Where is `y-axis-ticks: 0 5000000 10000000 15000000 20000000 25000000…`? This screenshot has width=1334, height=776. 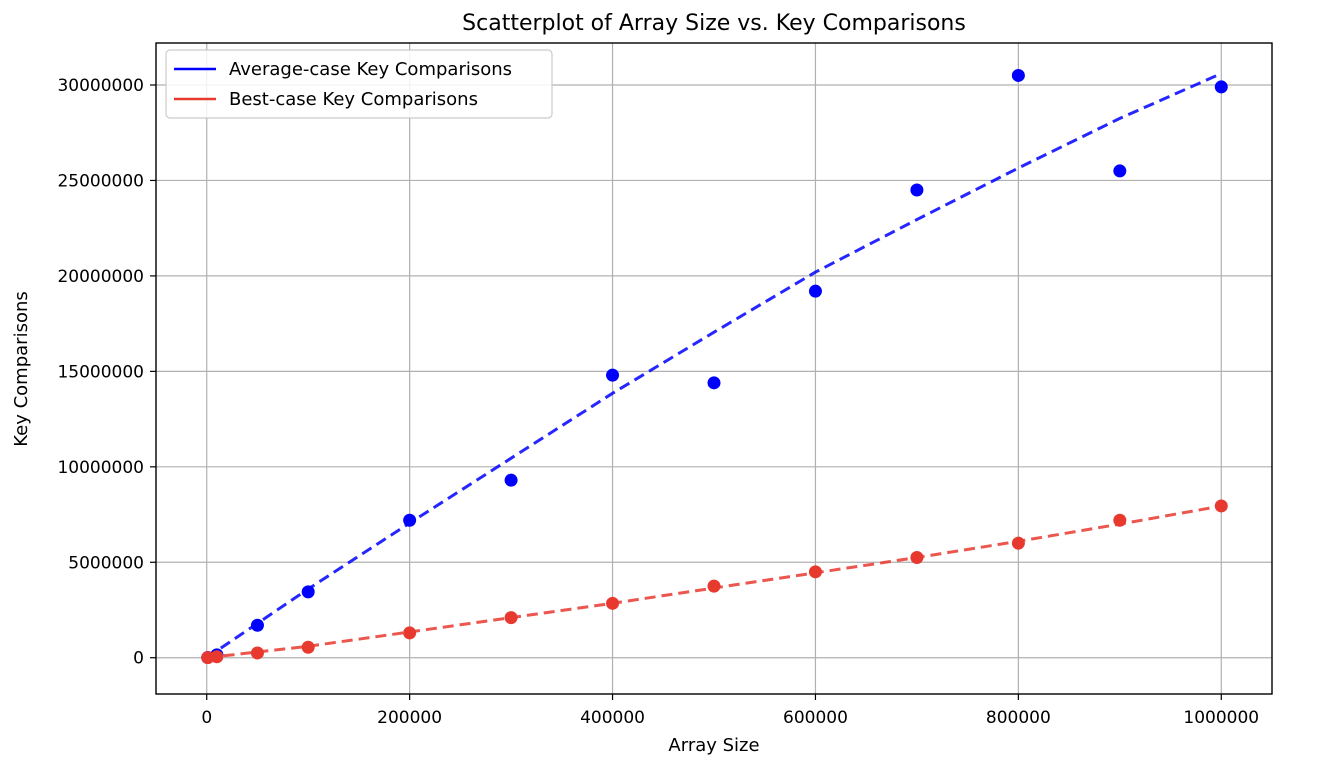
y-axis-ticks: 0 5000000 10000000 15000000 20000000 25000000… is located at coordinates (106, 372).